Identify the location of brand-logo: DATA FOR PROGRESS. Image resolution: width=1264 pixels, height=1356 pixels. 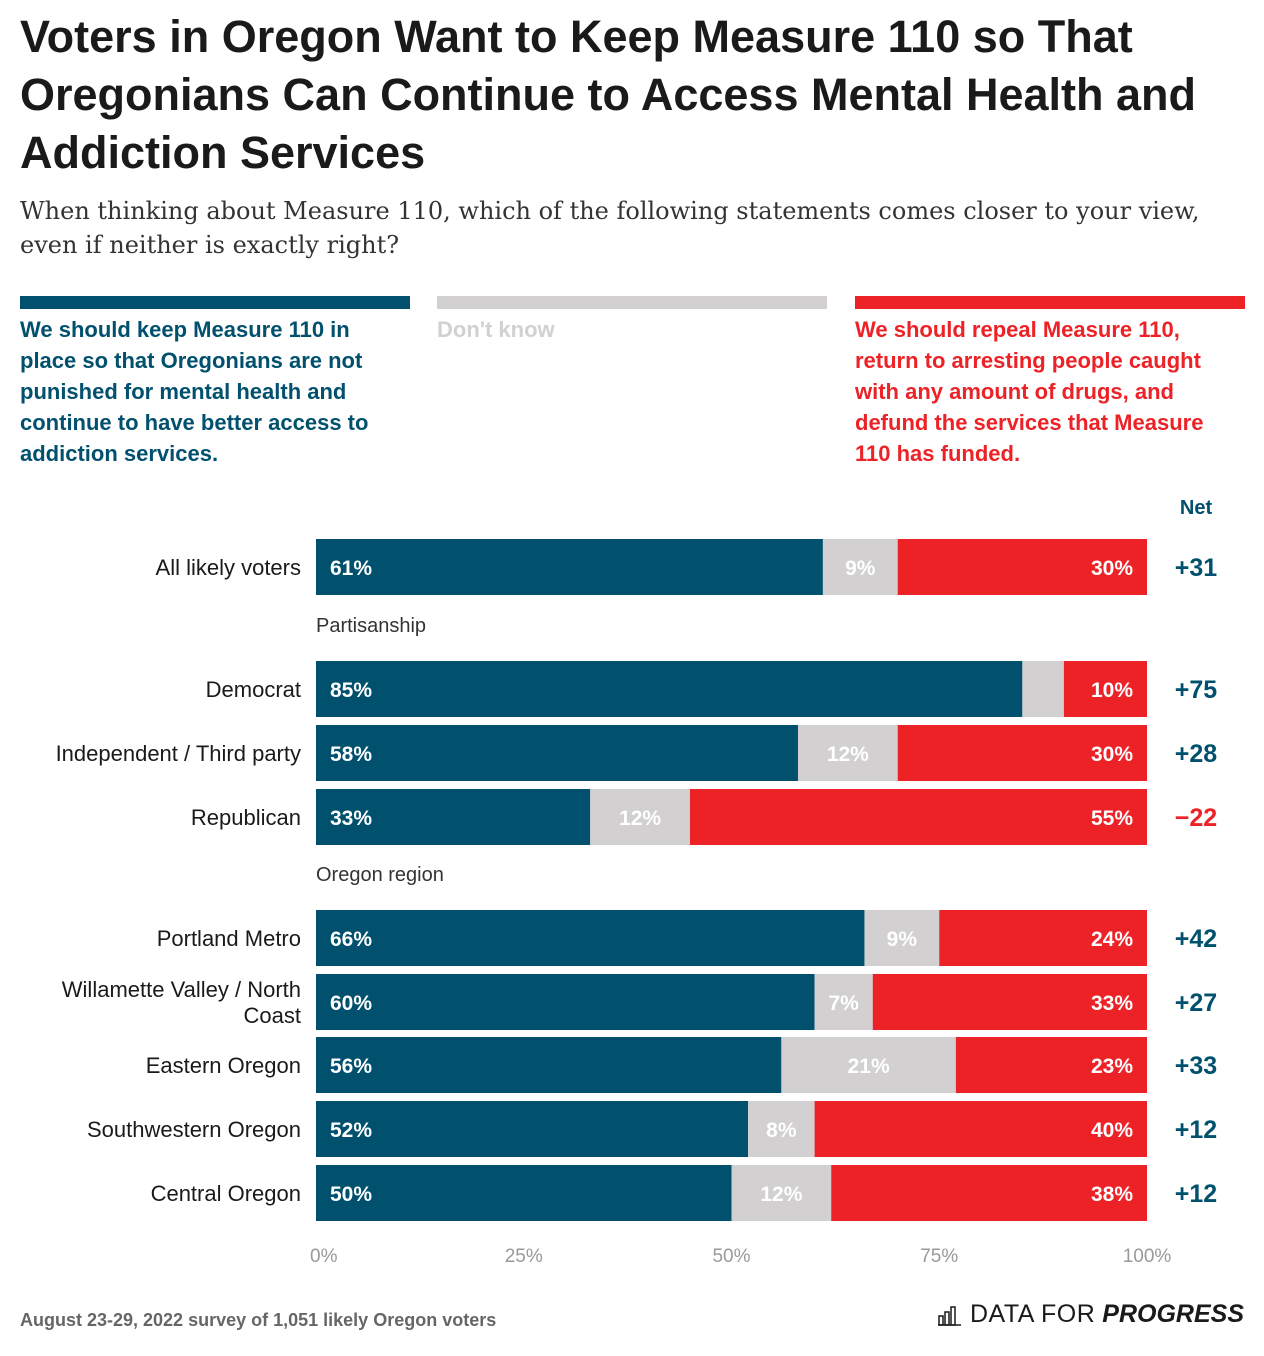
(1090, 1314).